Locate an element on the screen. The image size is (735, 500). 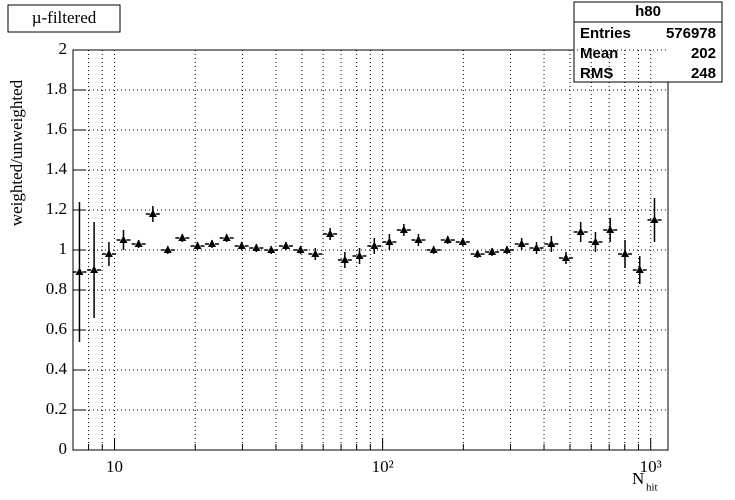
y-tick-label: 0.2 is located at coordinates (56, 408).